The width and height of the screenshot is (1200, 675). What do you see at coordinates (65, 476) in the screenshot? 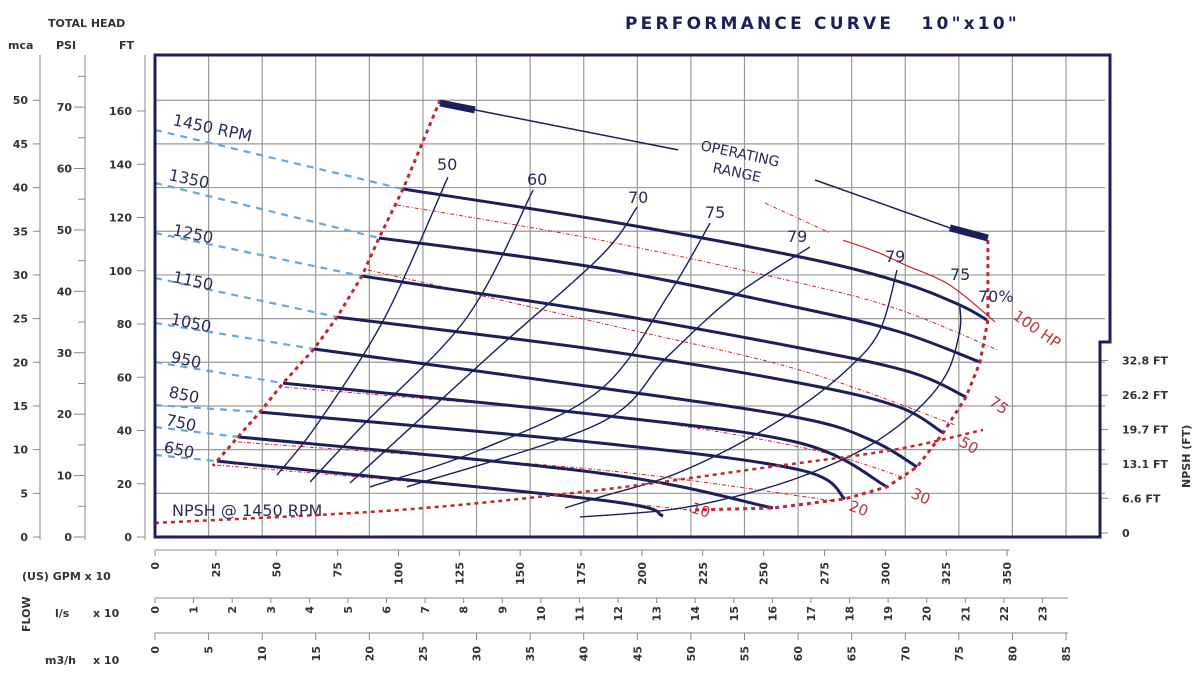
I see `psi-tick-label: 10` at bounding box center [65, 476].